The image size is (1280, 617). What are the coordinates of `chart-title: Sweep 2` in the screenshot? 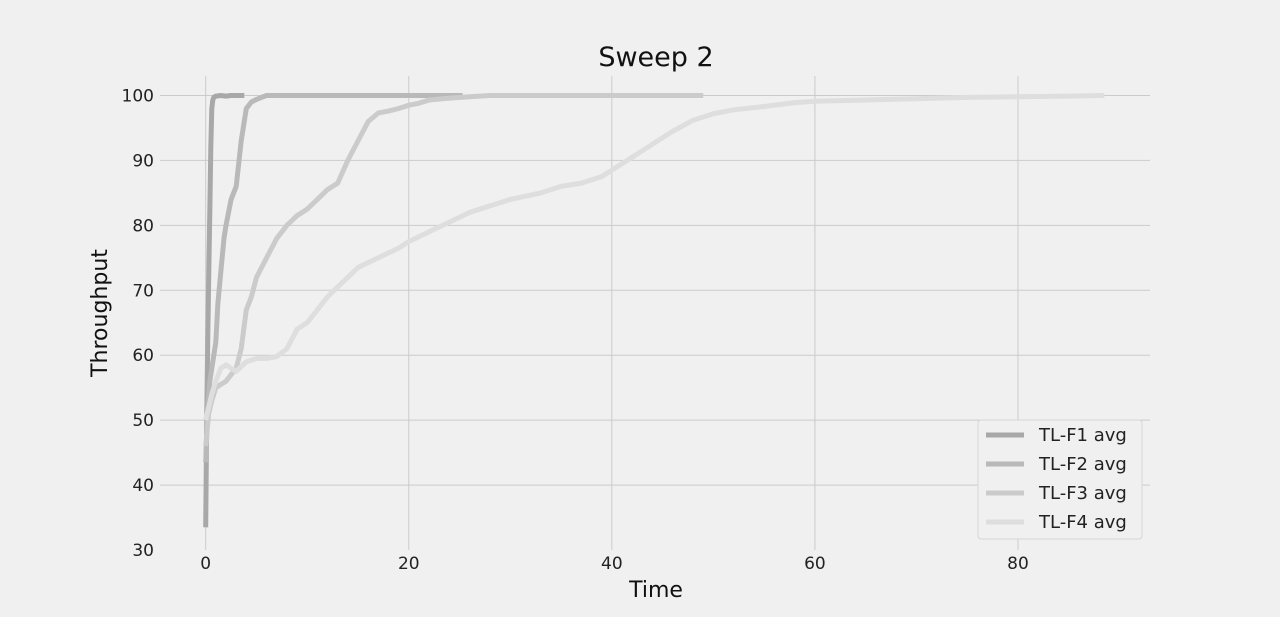 It's located at (655, 57).